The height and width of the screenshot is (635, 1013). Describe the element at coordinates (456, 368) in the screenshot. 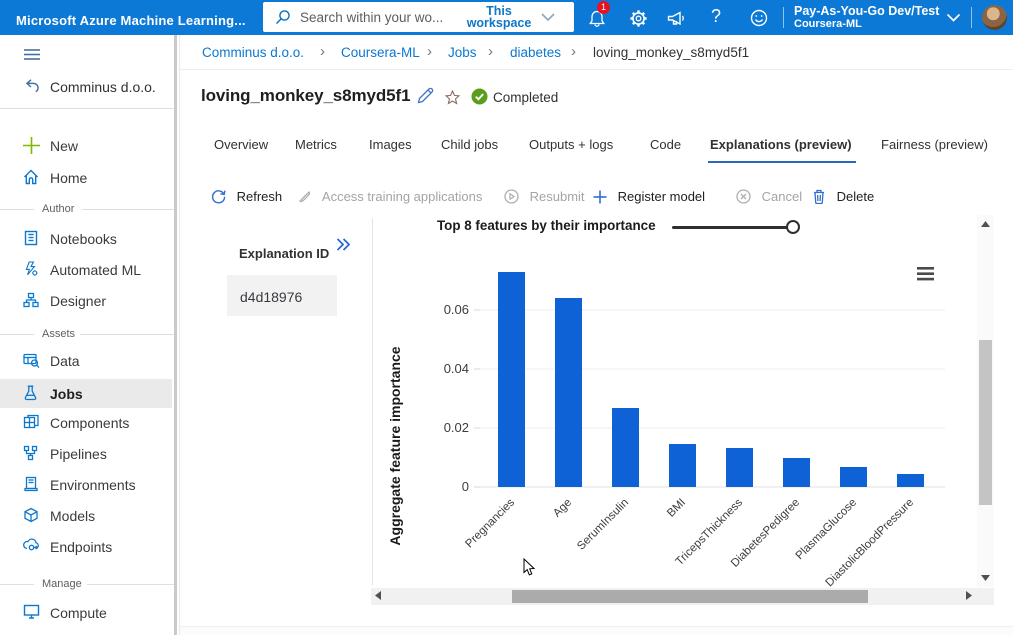

I see `svg-text: 0.04` at that location.